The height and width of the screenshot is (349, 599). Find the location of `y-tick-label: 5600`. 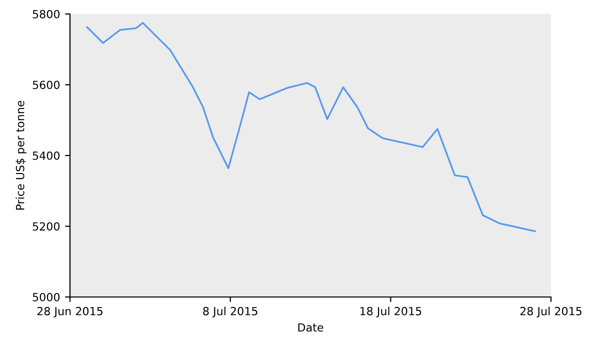

y-tick-label: 5600 is located at coordinates (46, 85).